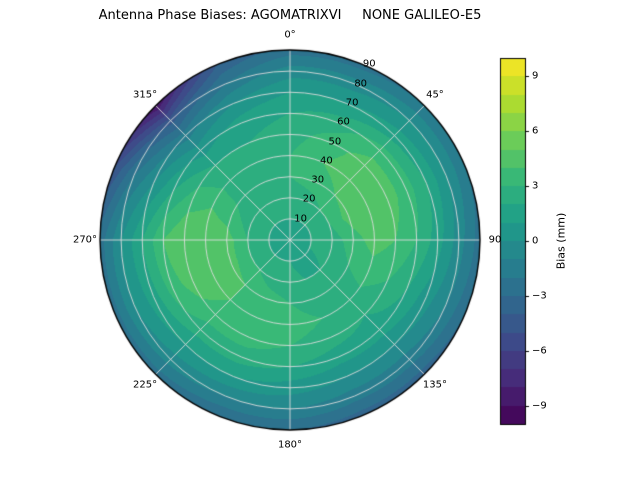 Image resolution: width=640 pixels, height=480 pixels. I want to click on radial-tick-label: 70, so click(352, 103).